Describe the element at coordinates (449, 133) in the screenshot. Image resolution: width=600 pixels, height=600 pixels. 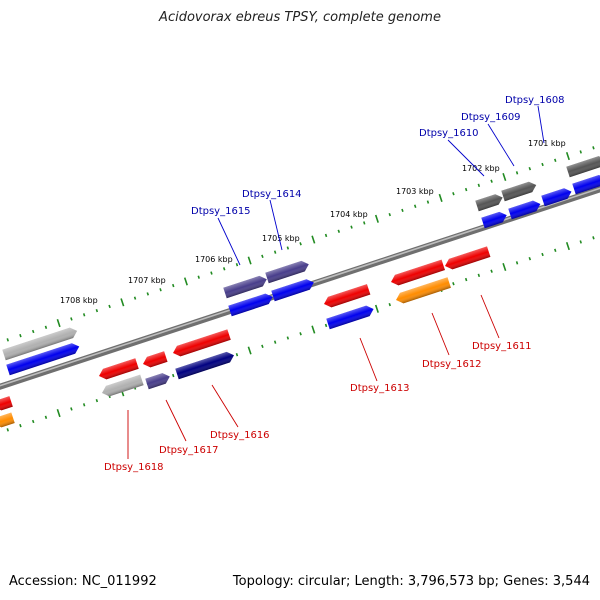
I see `gene-label-dtpsy-1610: Dtpsy_1610` at that location.